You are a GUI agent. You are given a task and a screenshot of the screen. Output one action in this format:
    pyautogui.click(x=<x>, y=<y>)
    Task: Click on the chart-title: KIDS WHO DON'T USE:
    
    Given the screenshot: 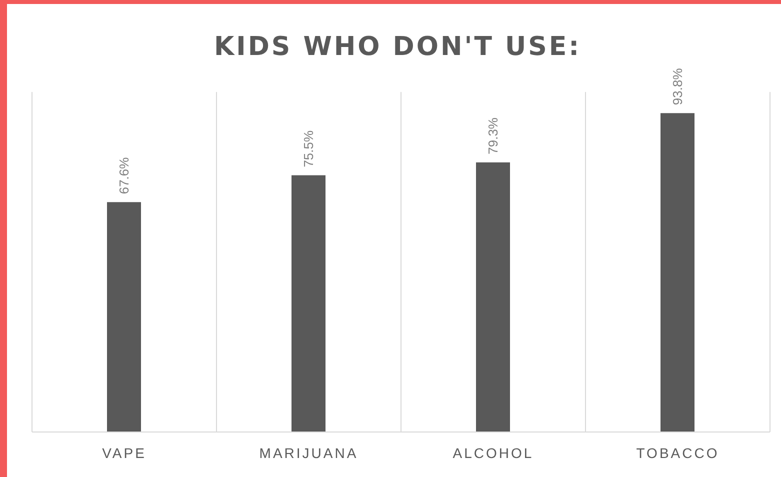 What is the action you would take?
    pyautogui.click(x=397, y=47)
    